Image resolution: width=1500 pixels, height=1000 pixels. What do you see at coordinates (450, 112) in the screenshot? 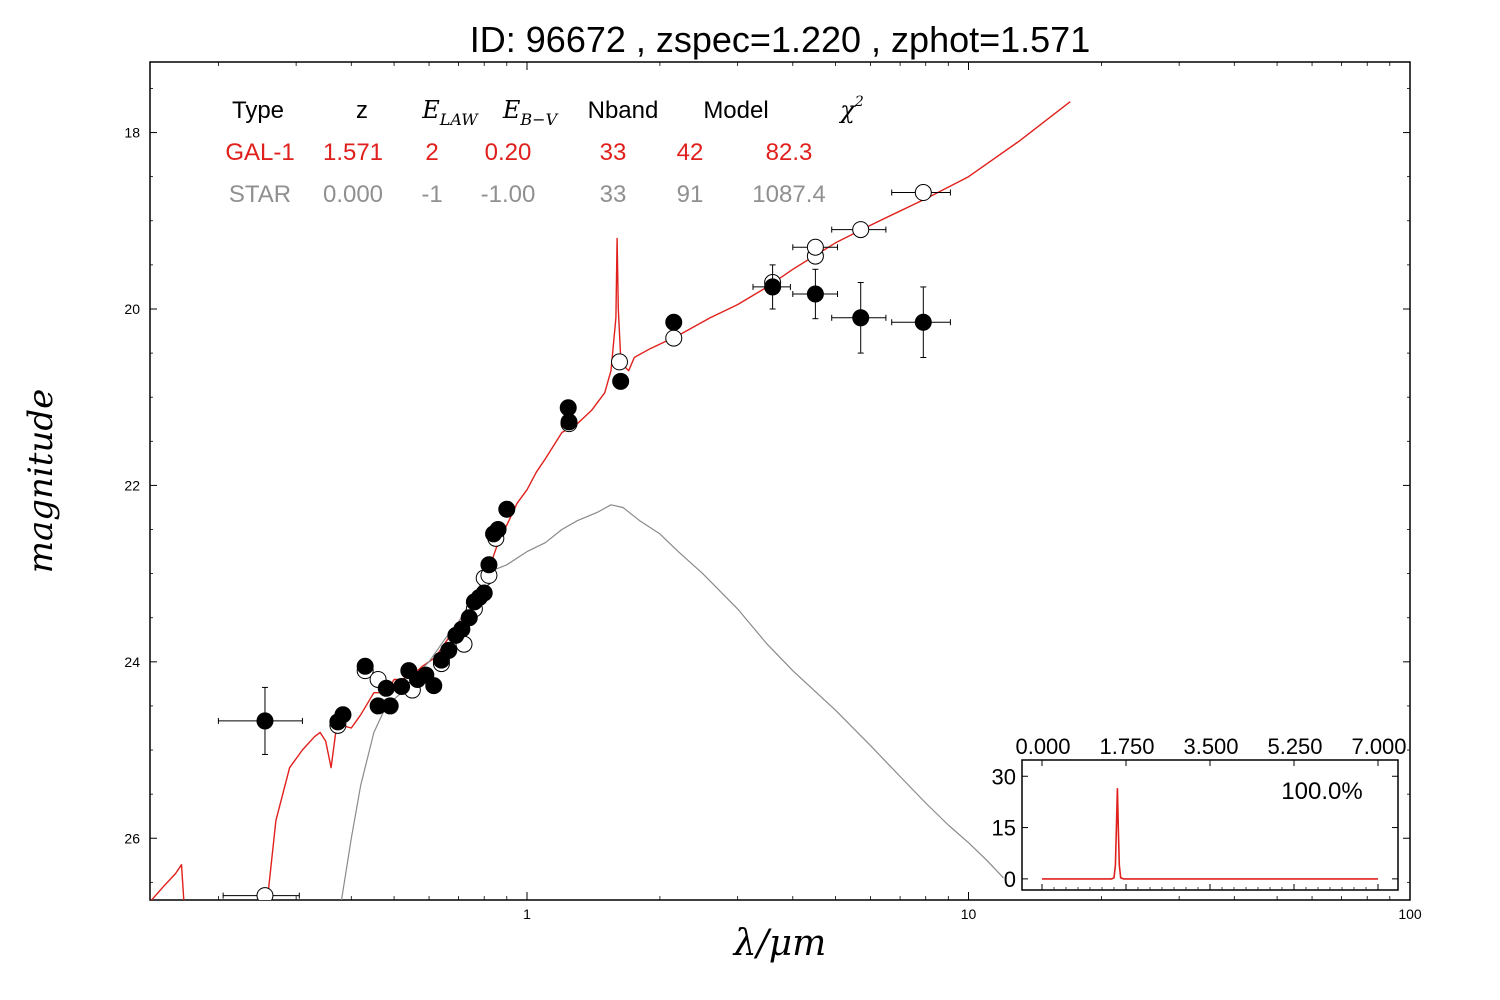
I see `table-header: ELAW` at bounding box center [450, 112].